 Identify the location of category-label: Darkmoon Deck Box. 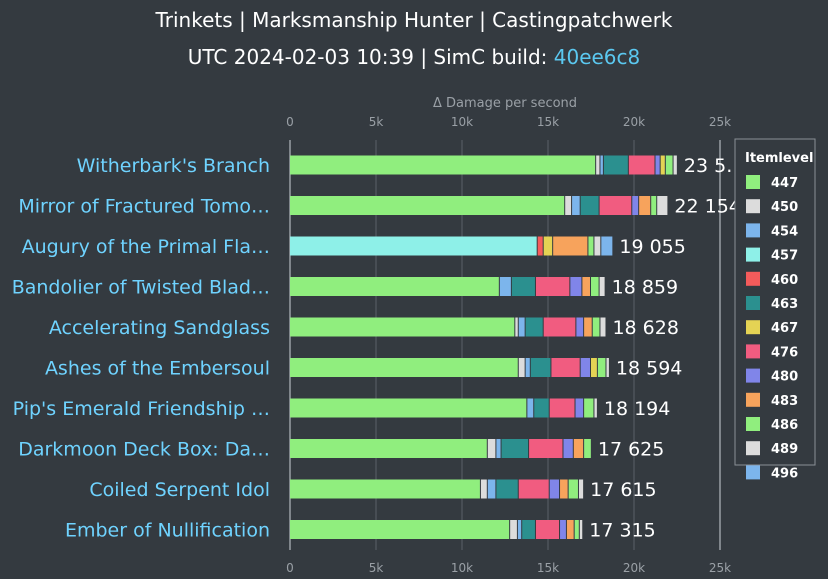
(144, 450).